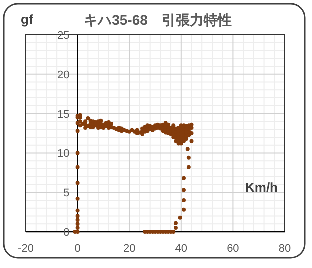  I want to click on x-tick-label: 40, so click(181, 249).